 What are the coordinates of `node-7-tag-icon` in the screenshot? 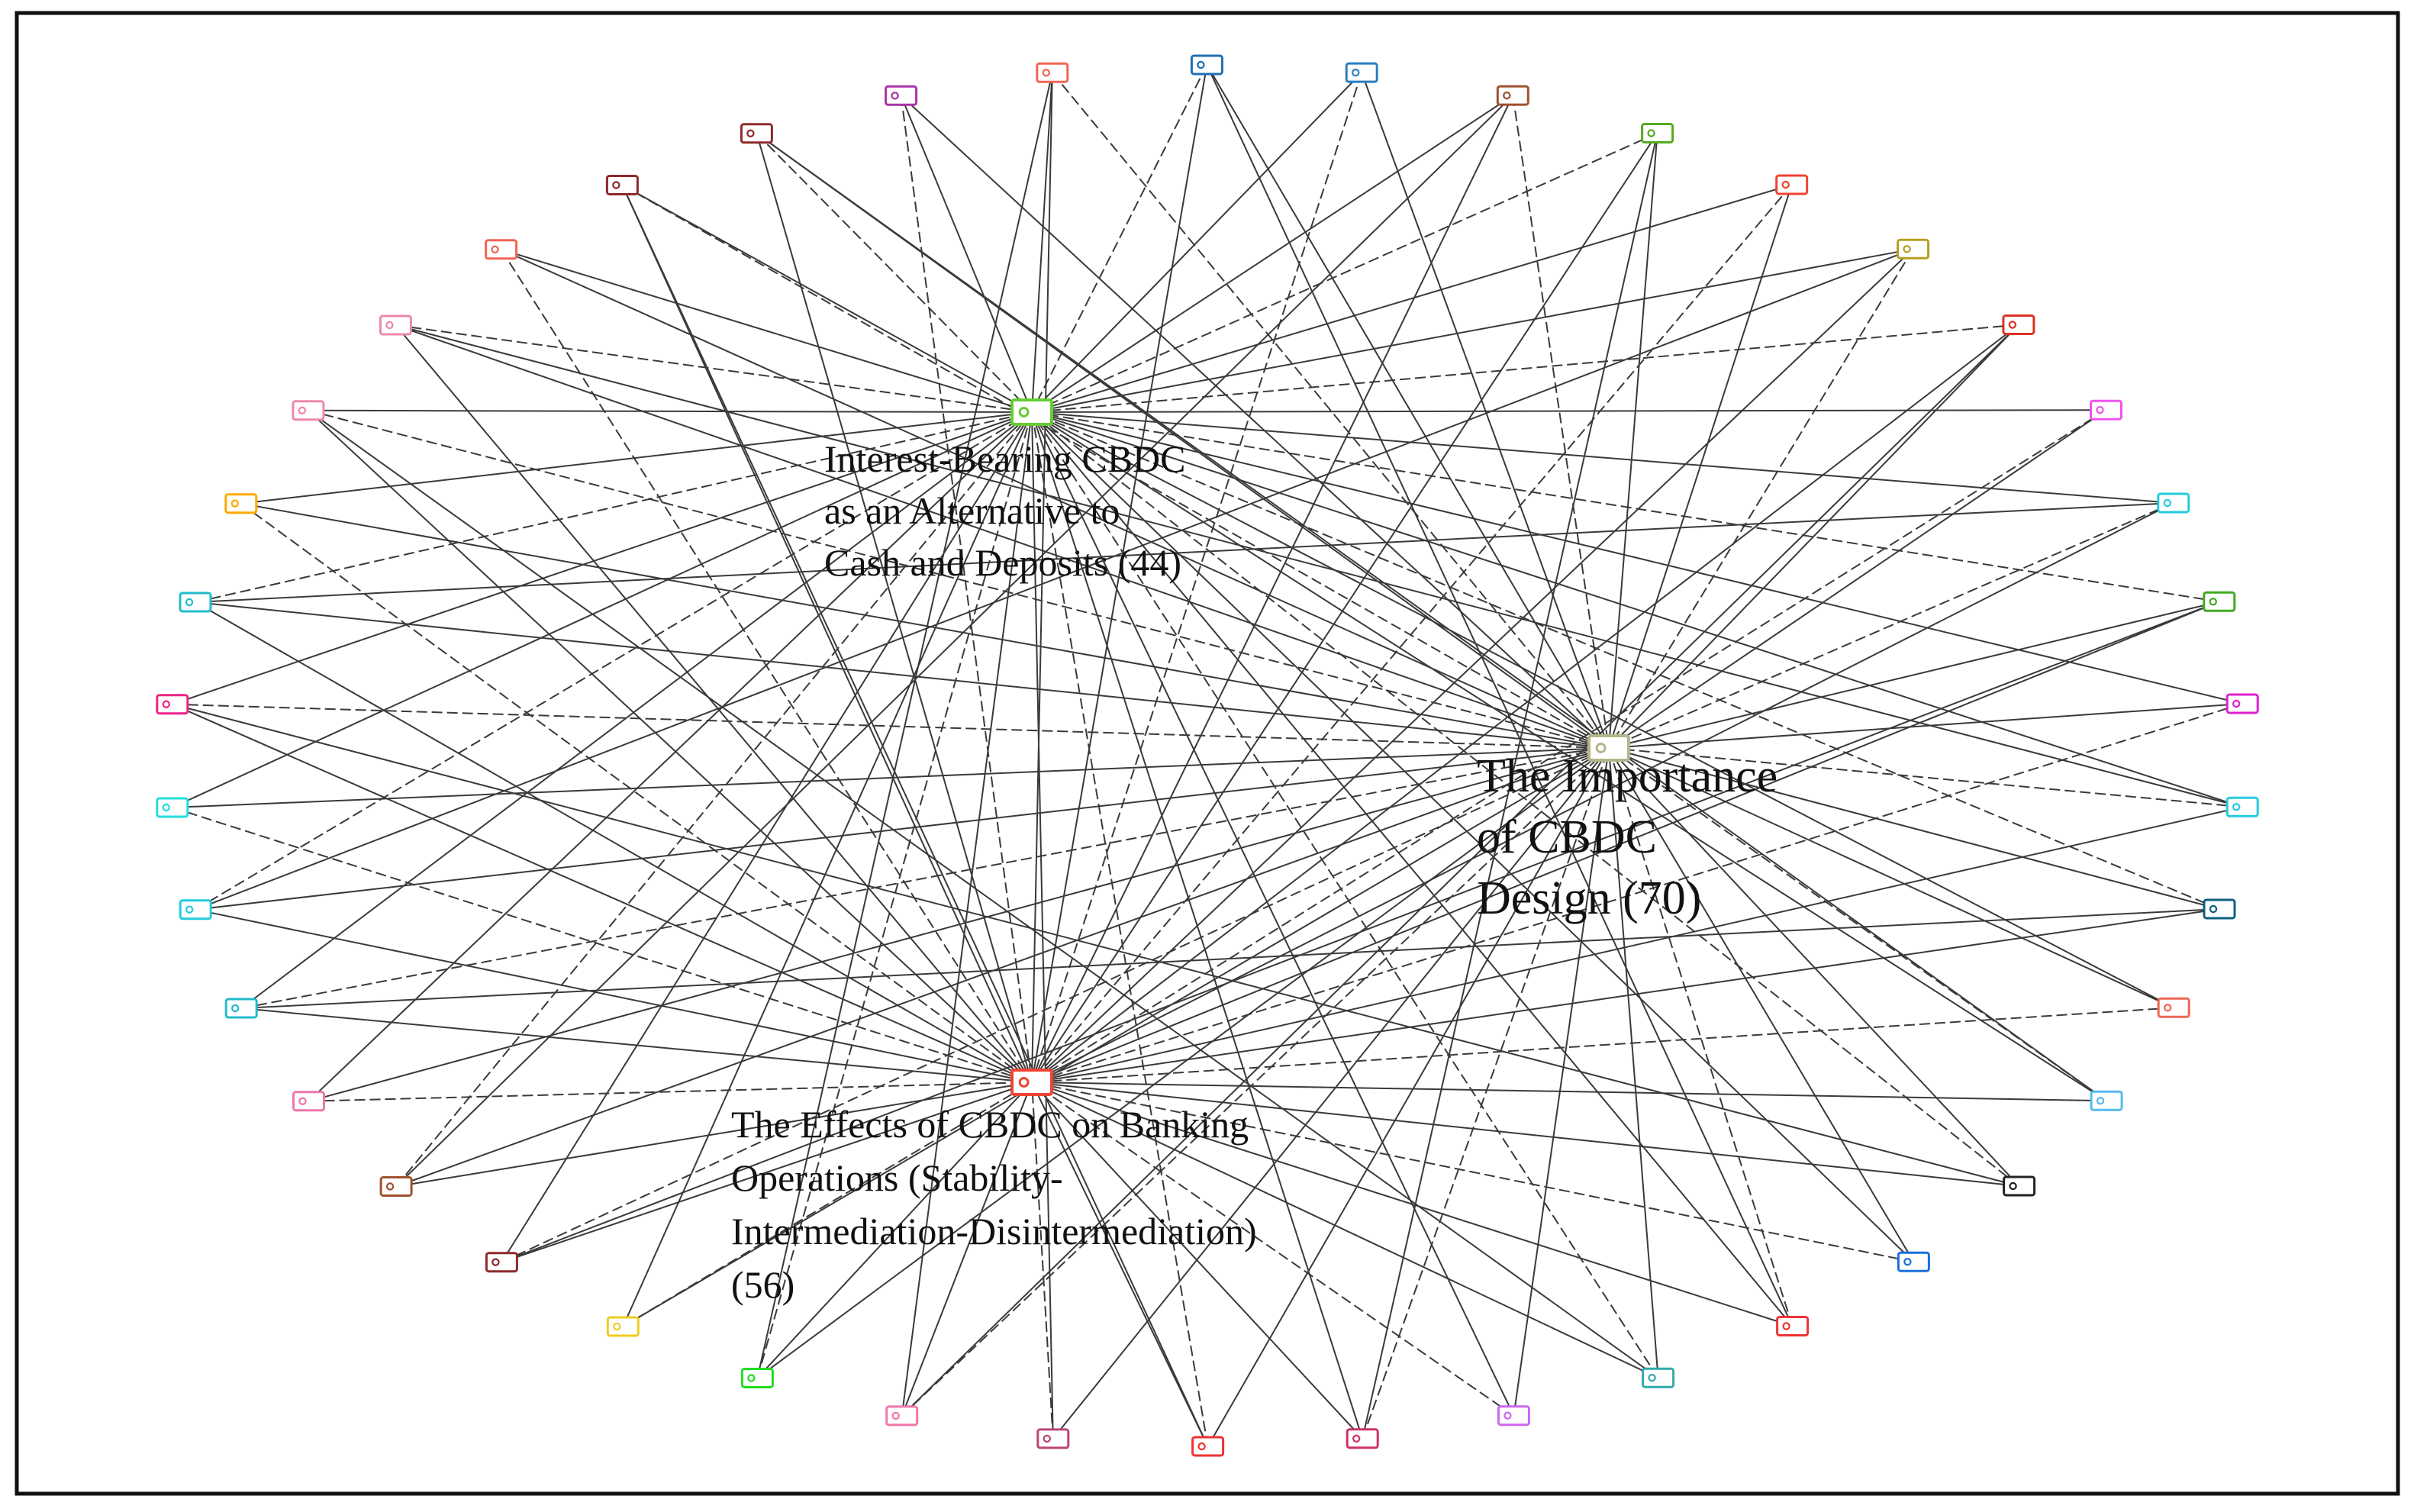 It's located at (1792, 184).